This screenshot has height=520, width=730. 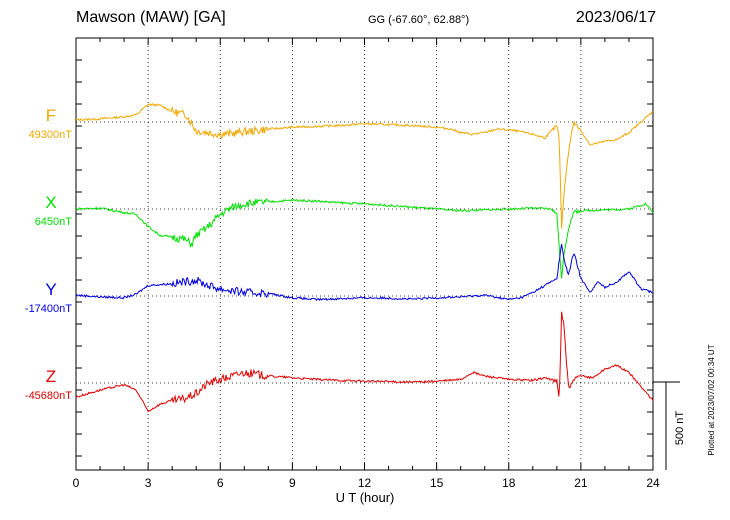 What do you see at coordinates (50, 202) in the screenshot?
I see `channel-label-x: X` at bounding box center [50, 202].